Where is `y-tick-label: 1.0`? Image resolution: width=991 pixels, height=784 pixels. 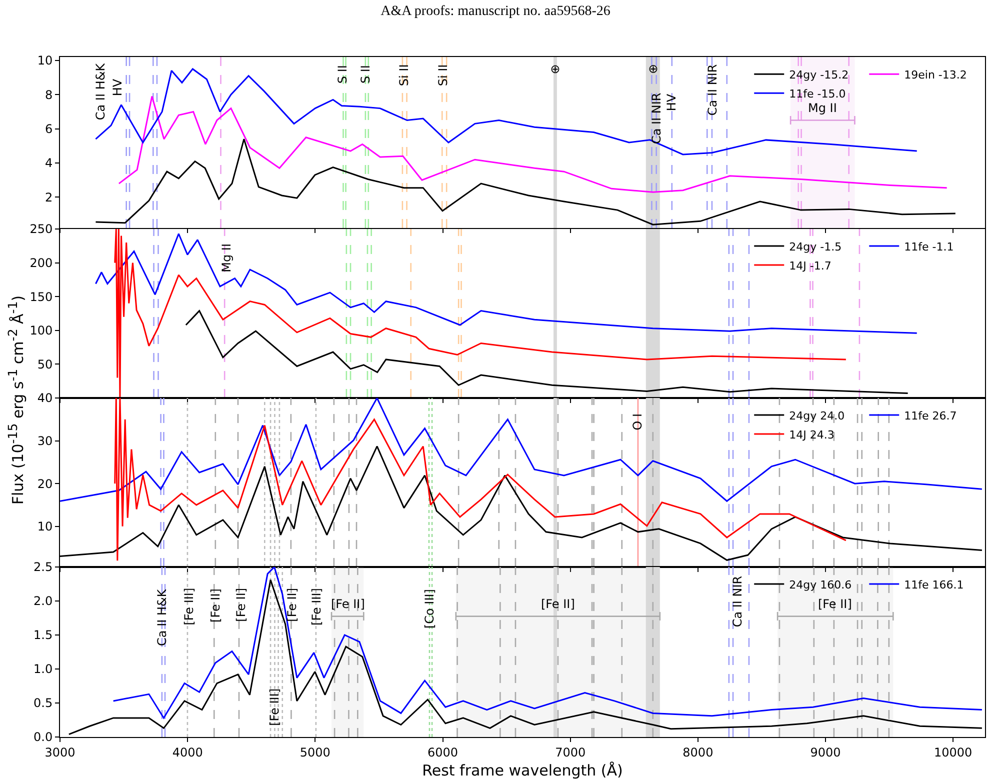 y-tick-label: 1.0 is located at coordinates (43, 669).